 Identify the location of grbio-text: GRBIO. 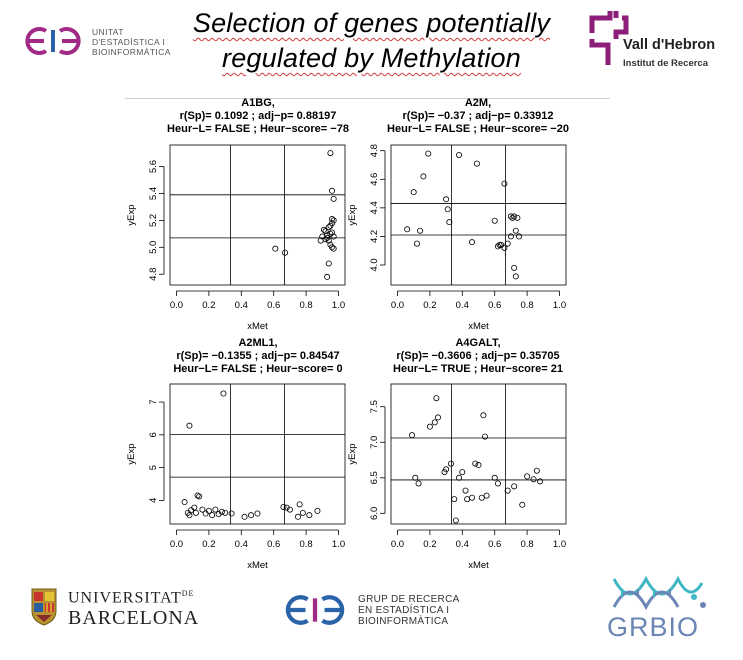
(653, 627).